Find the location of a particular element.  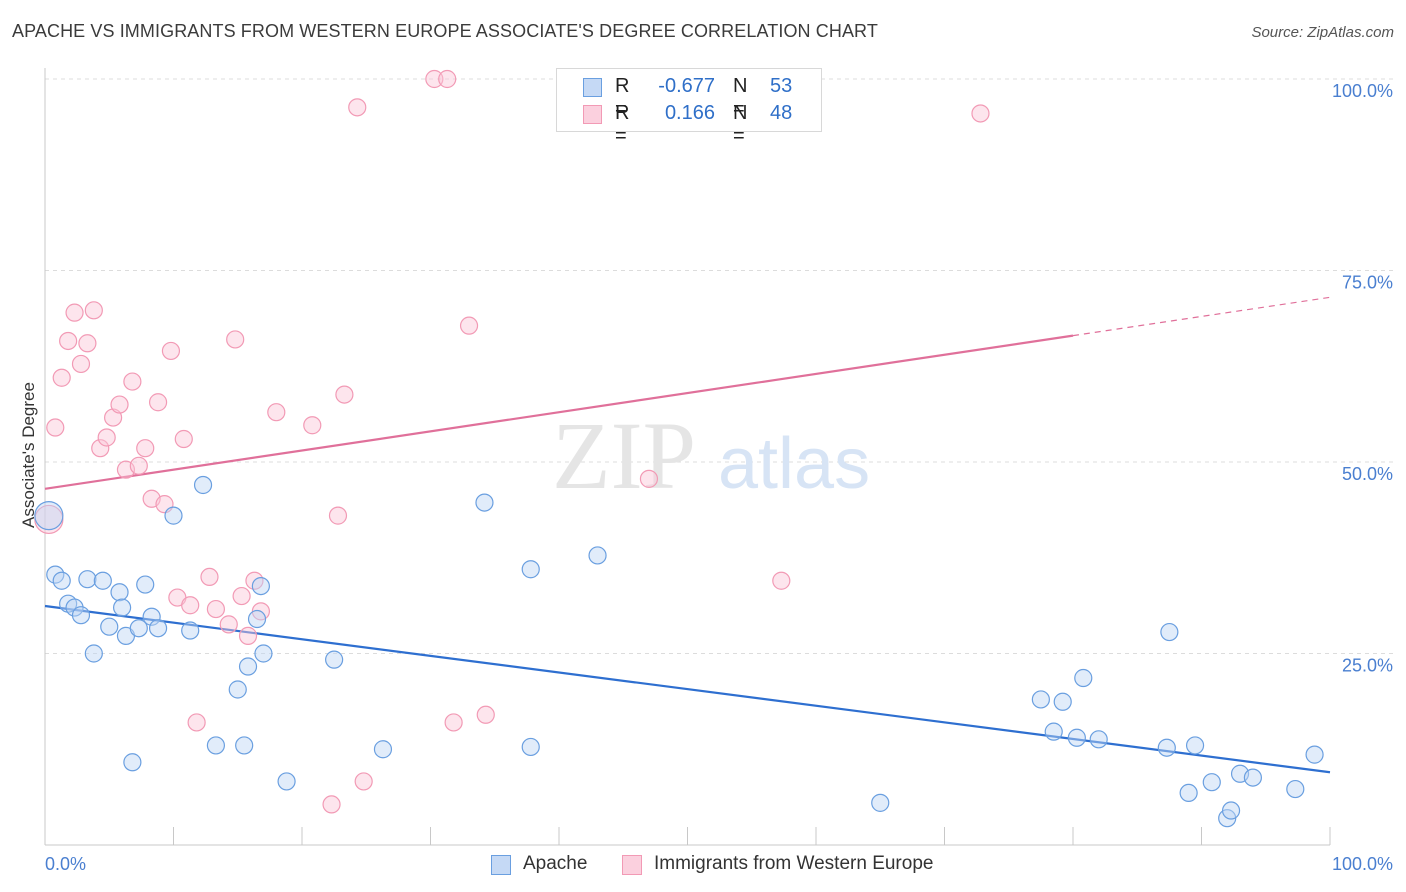

immigrants-trend-extension is located at coordinates (1201, 316).